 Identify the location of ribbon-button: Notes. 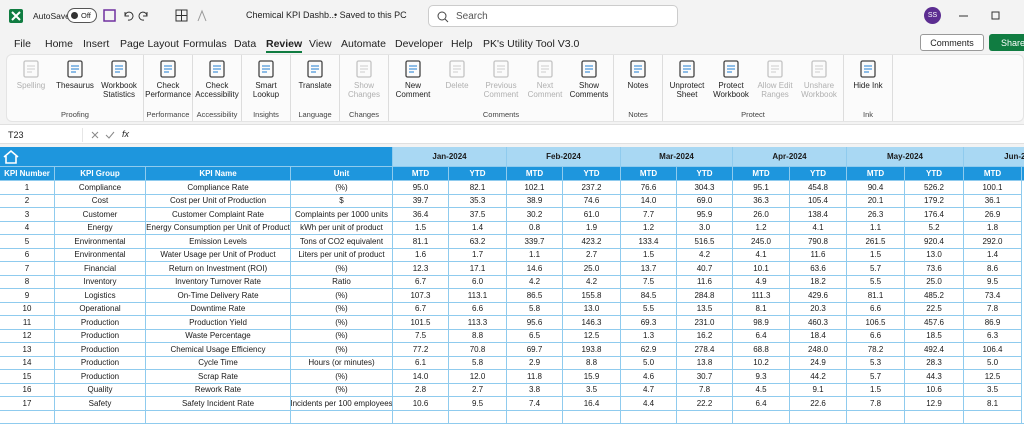
(638, 82).